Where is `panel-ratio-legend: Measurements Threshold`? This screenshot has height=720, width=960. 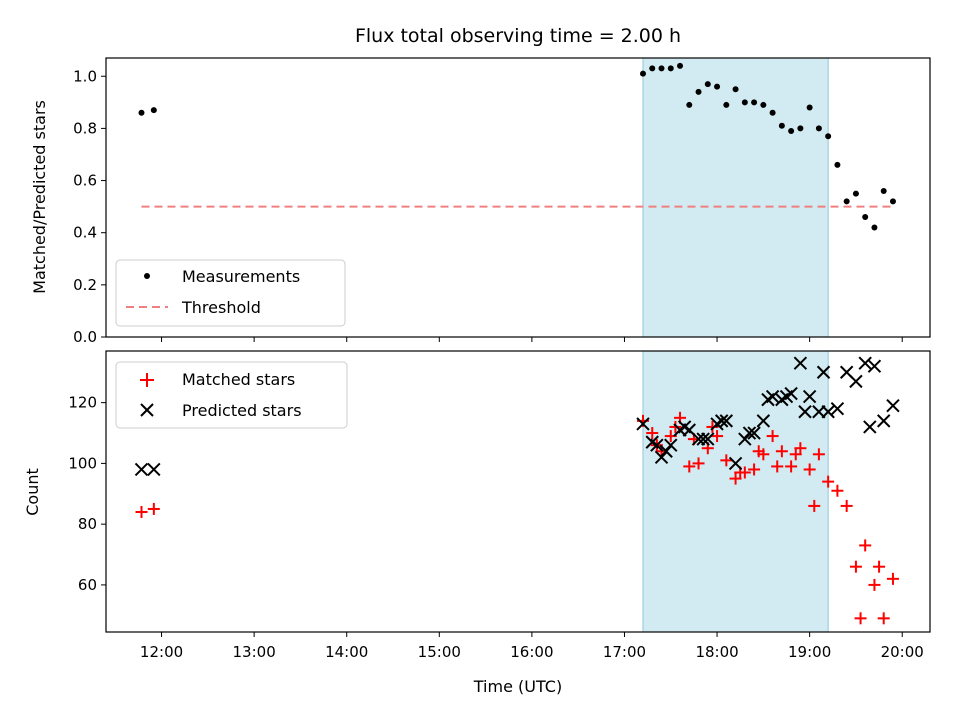 panel-ratio-legend: Measurements Threshold is located at coordinates (230, 293).